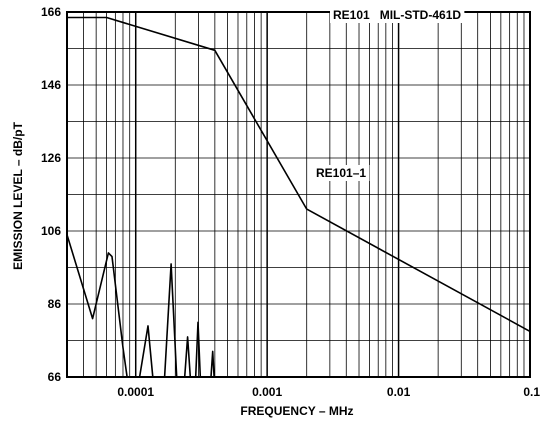 The width and height of the screenshot is (549, 423). Describe the element at coordinates (55, 377) in the screenshot. I see `y-tick-label: 66` at that location.